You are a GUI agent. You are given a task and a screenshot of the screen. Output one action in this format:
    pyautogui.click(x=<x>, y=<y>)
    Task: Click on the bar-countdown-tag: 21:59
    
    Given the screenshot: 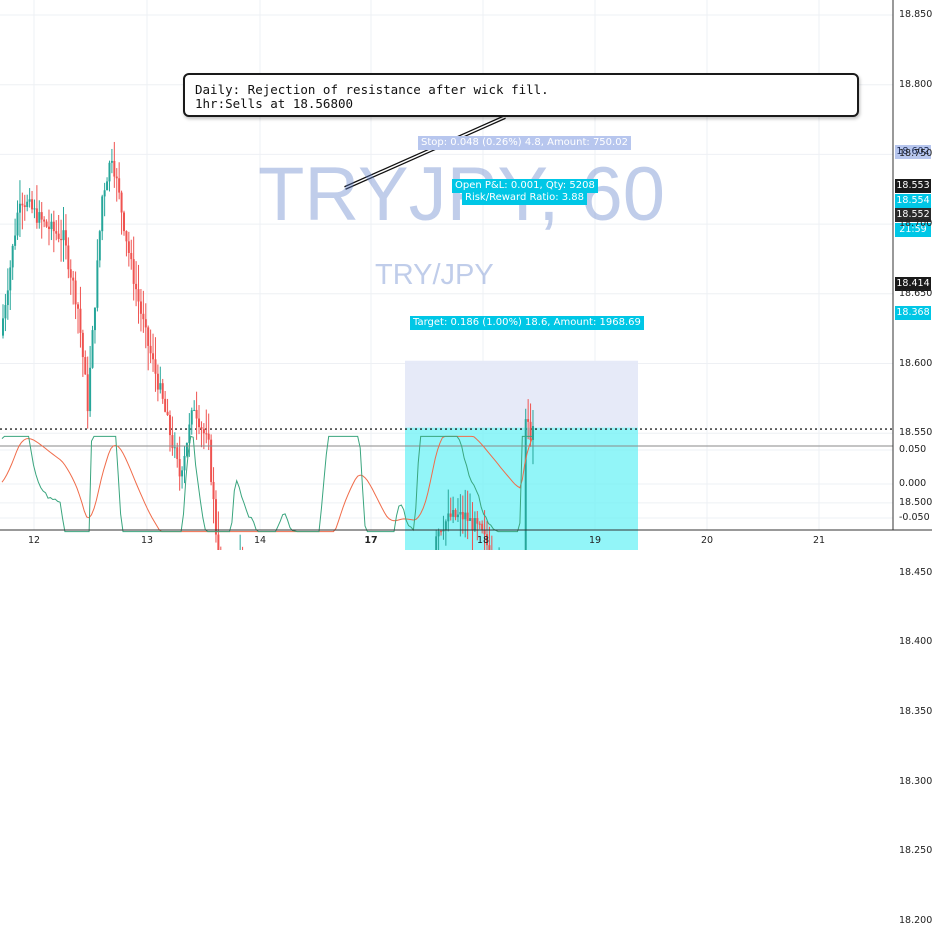 What is the action you would take?
    pyautogui.click(x=913, y=230)
    